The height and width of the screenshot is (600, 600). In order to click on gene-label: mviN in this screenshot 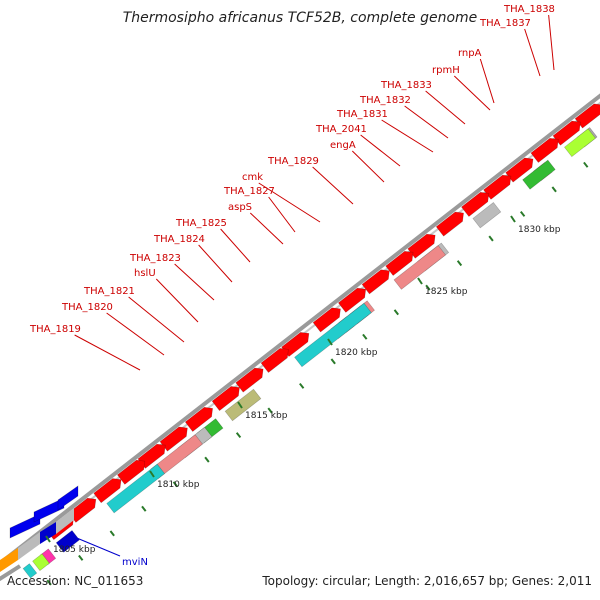, I will do `click(135, 562)`.